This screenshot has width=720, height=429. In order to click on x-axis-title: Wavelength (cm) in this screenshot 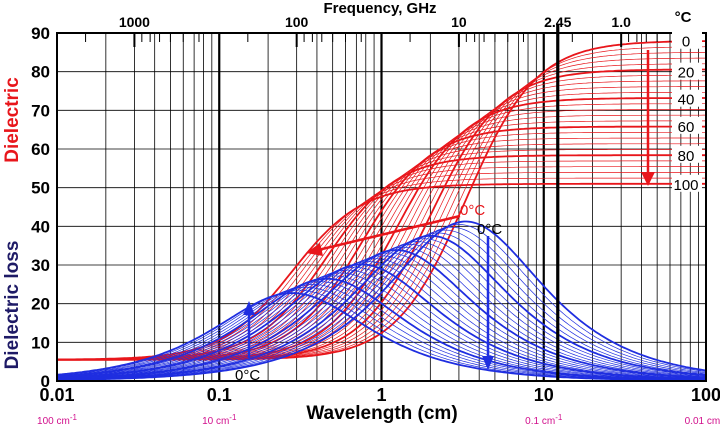, I will do `click(381, 413)`.